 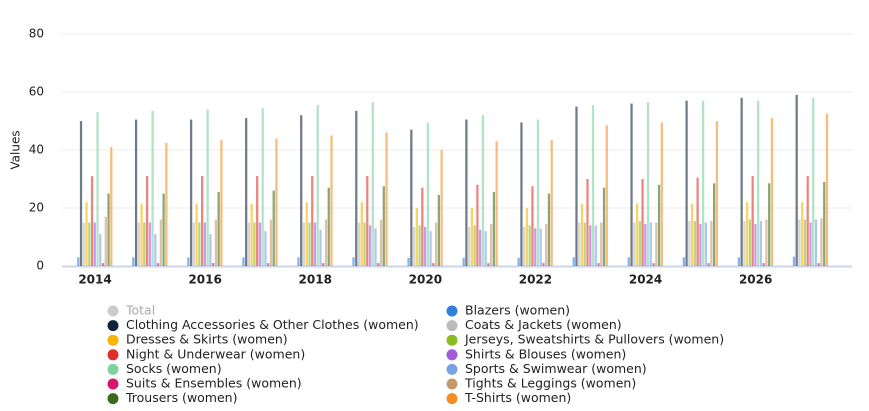 I want to click on legend-label: Coats & Jackets (women), so click(x=543, y=324).